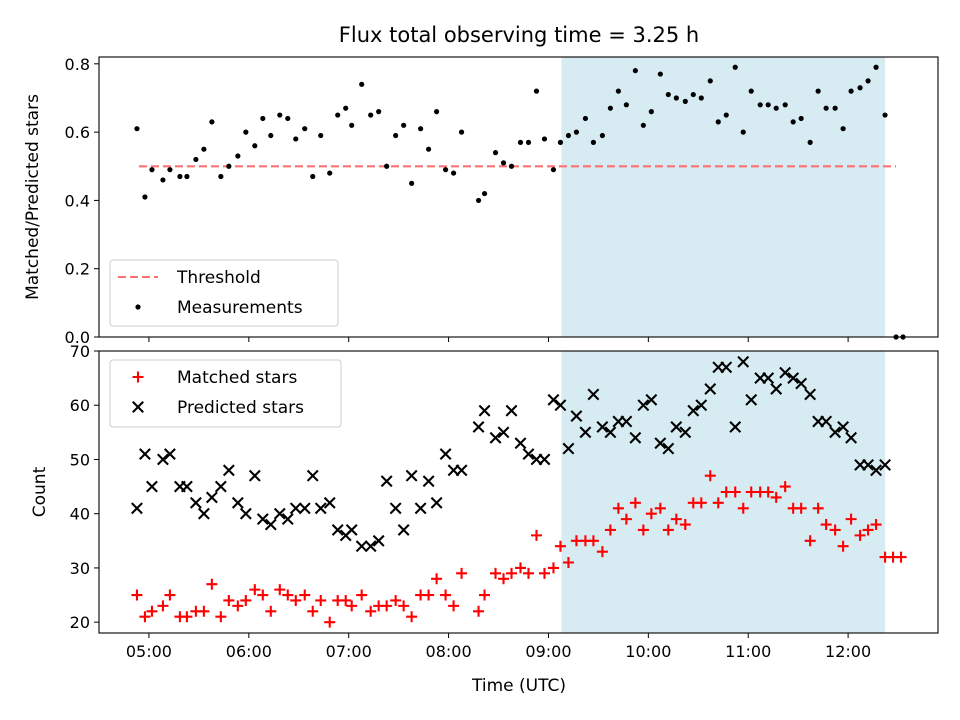 This screenshot has width=960, height=720. Describe the element at coordinates (218, 278) in the screenshot. I see `legend-label: Threshold` at that location.